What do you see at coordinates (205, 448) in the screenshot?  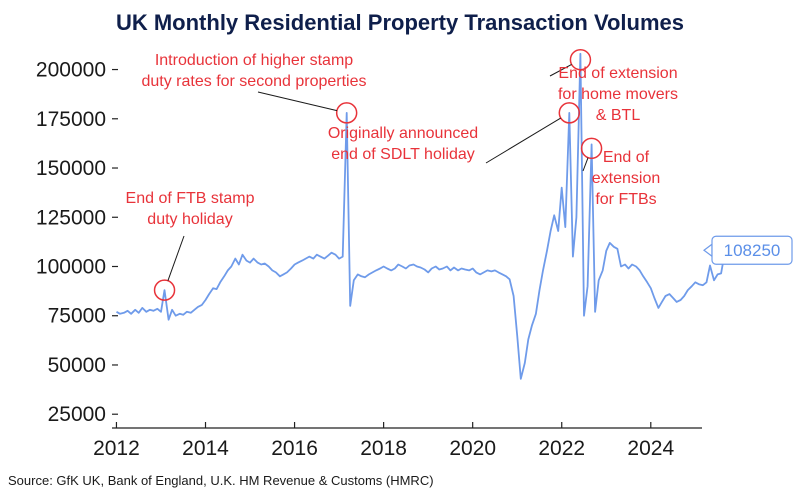 I see `x-tick-label: 2014` at bounding box center [205, 448].